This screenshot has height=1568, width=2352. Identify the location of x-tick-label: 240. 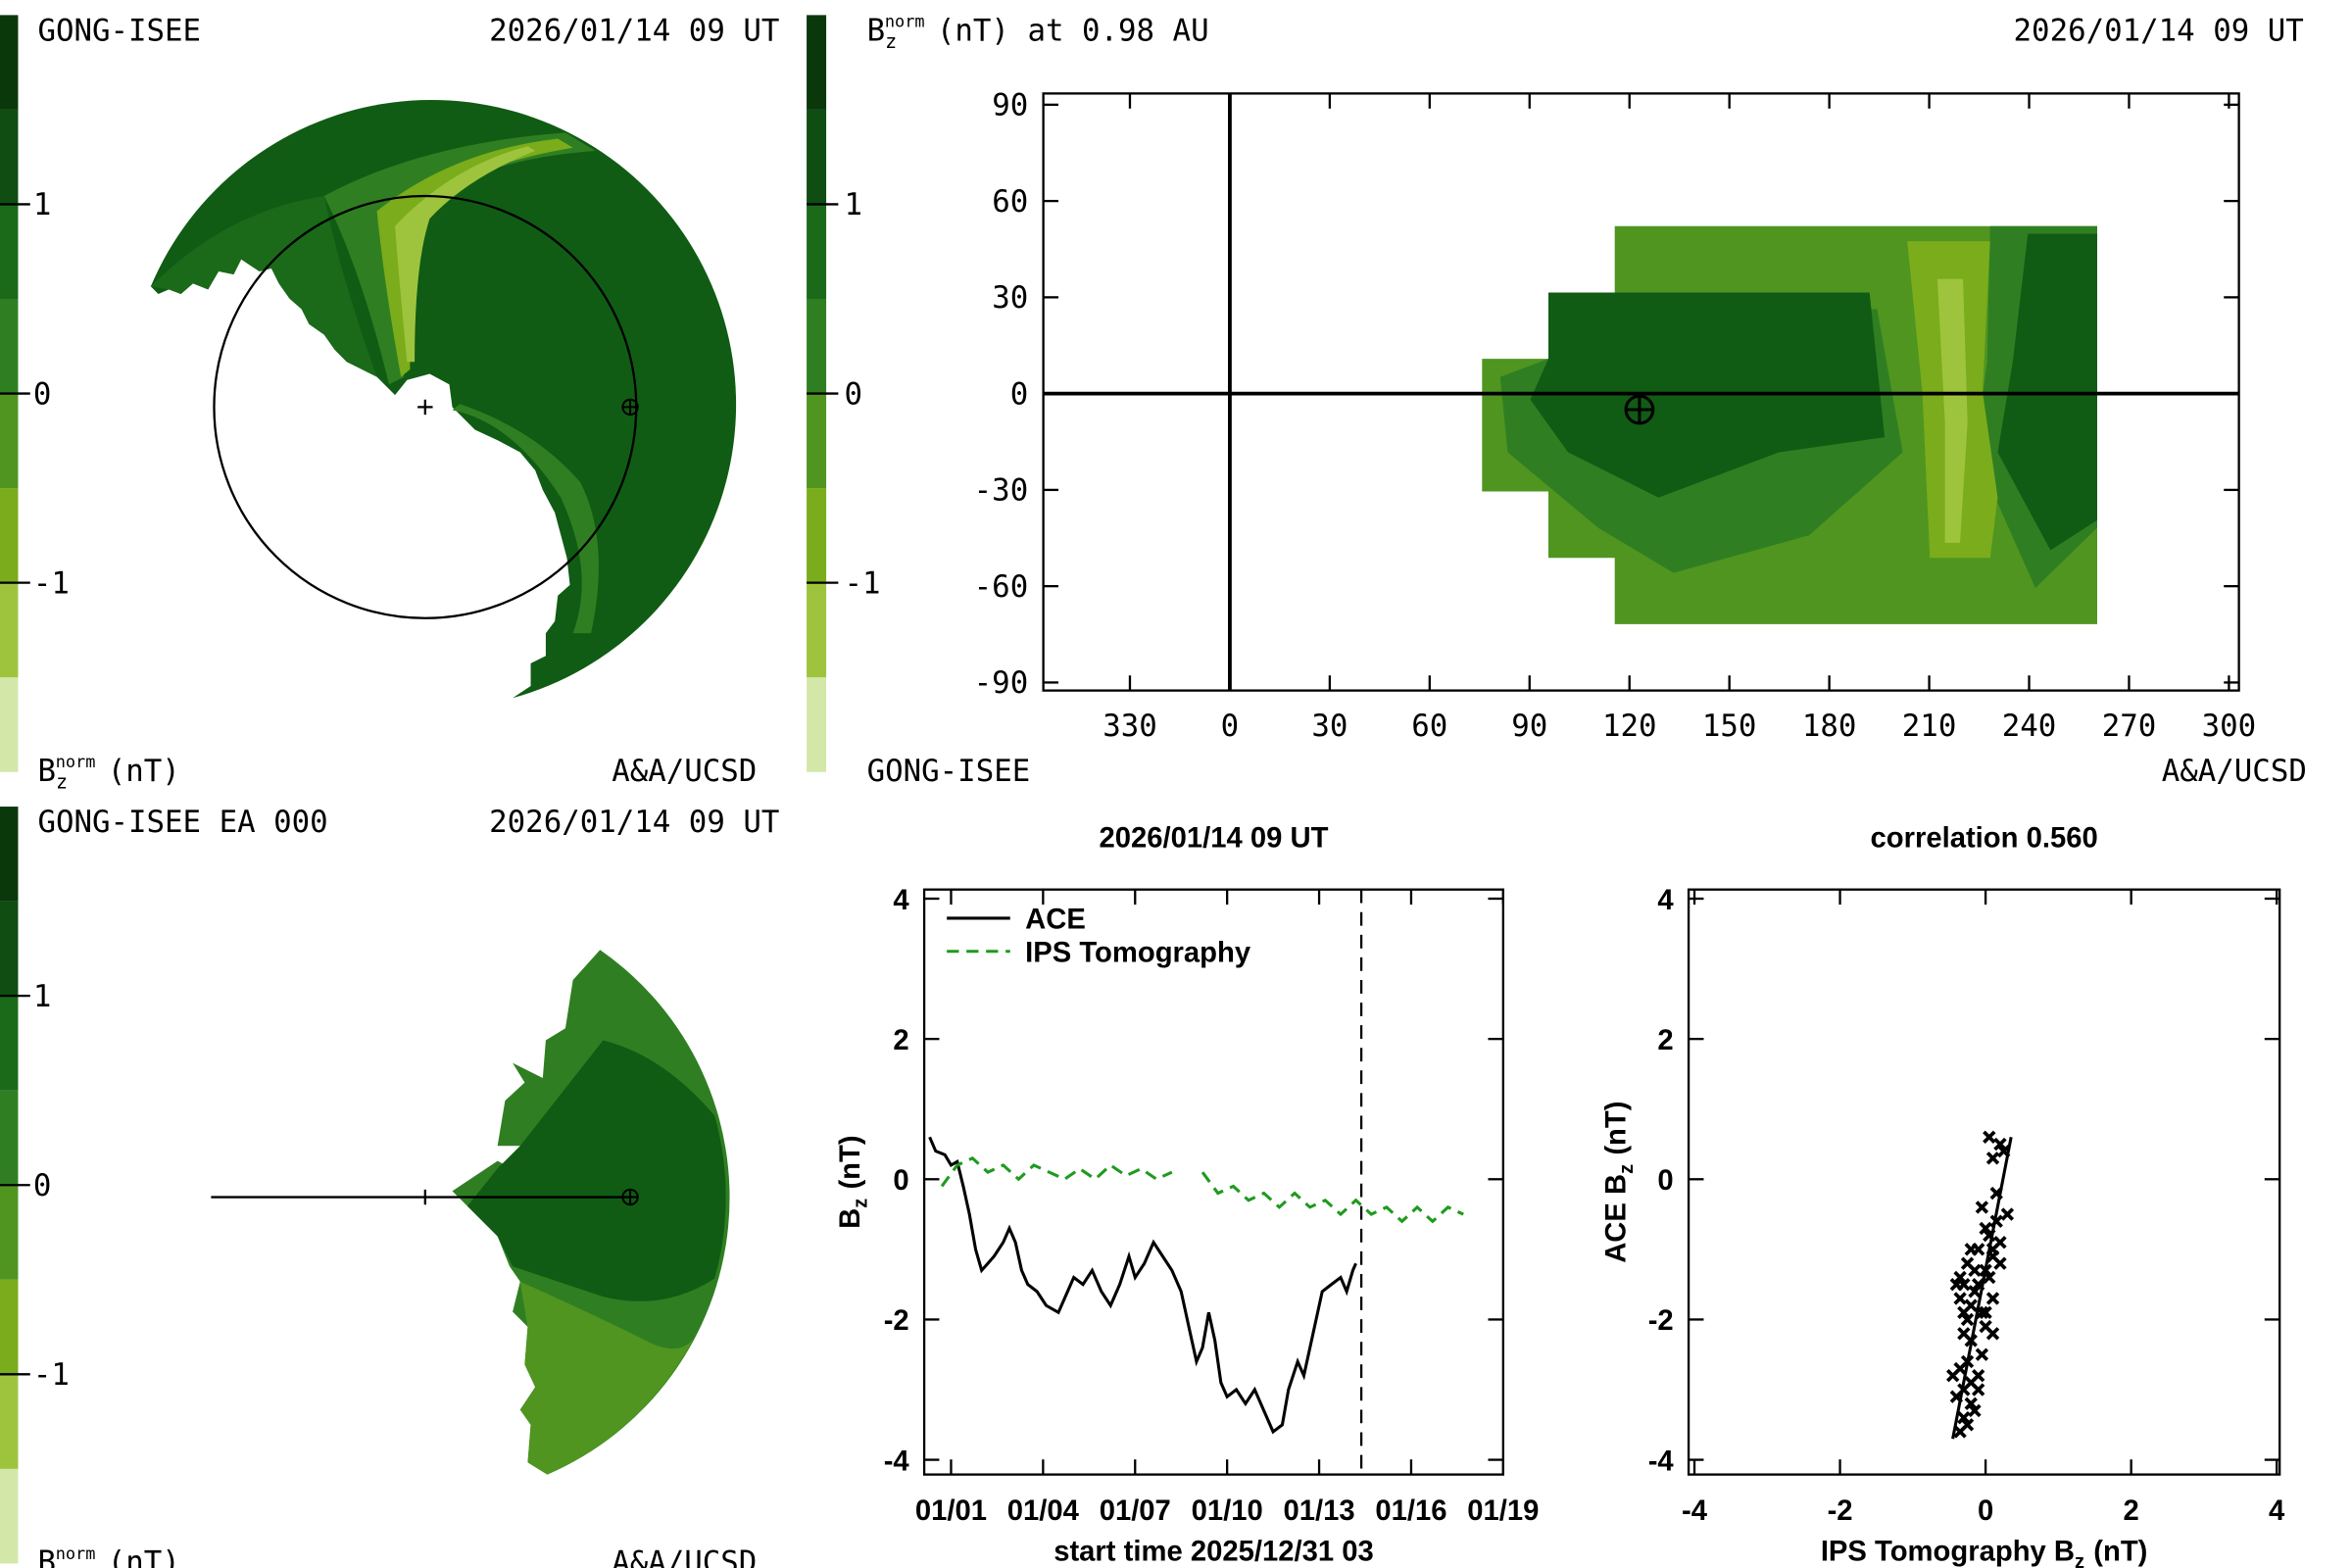
(2029, 726).